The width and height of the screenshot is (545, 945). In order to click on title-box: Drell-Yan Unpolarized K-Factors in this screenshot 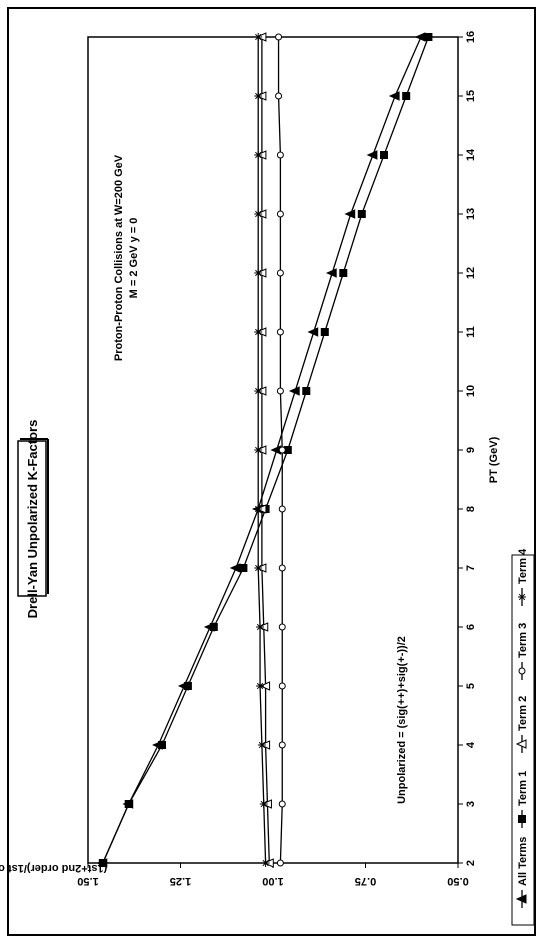, I will do `click(33, 519)`.